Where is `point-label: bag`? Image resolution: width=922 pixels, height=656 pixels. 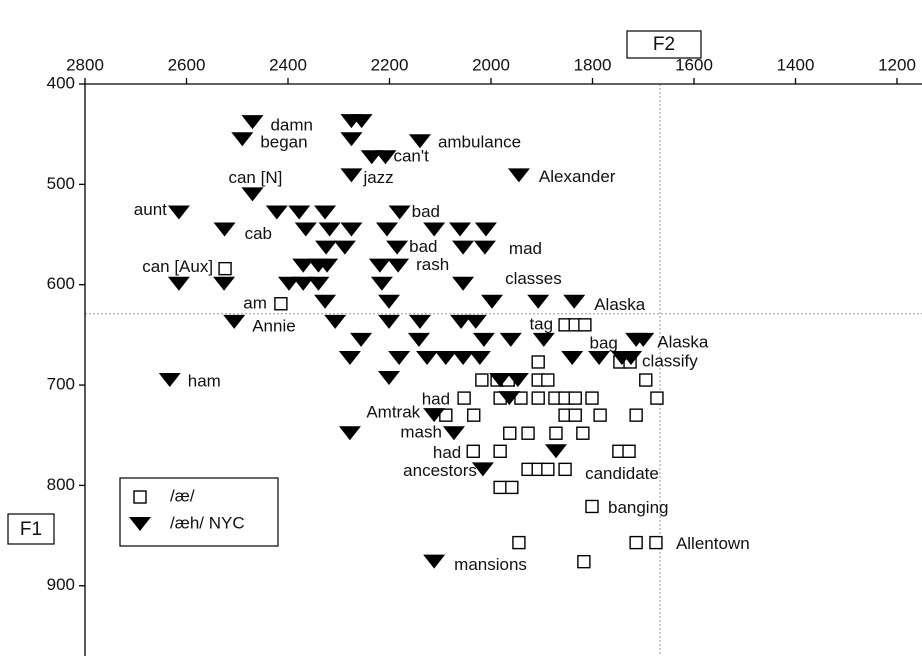 point-label: bag is located at coordinates (604, 342).